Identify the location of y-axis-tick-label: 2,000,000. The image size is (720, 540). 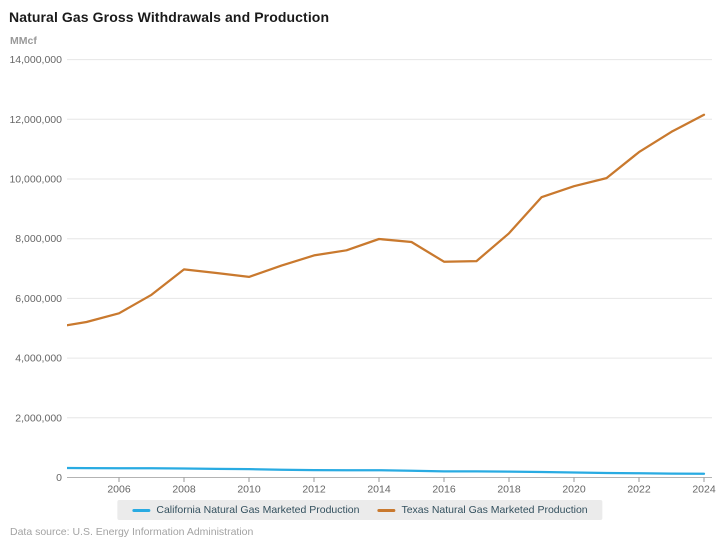
(38, 418).